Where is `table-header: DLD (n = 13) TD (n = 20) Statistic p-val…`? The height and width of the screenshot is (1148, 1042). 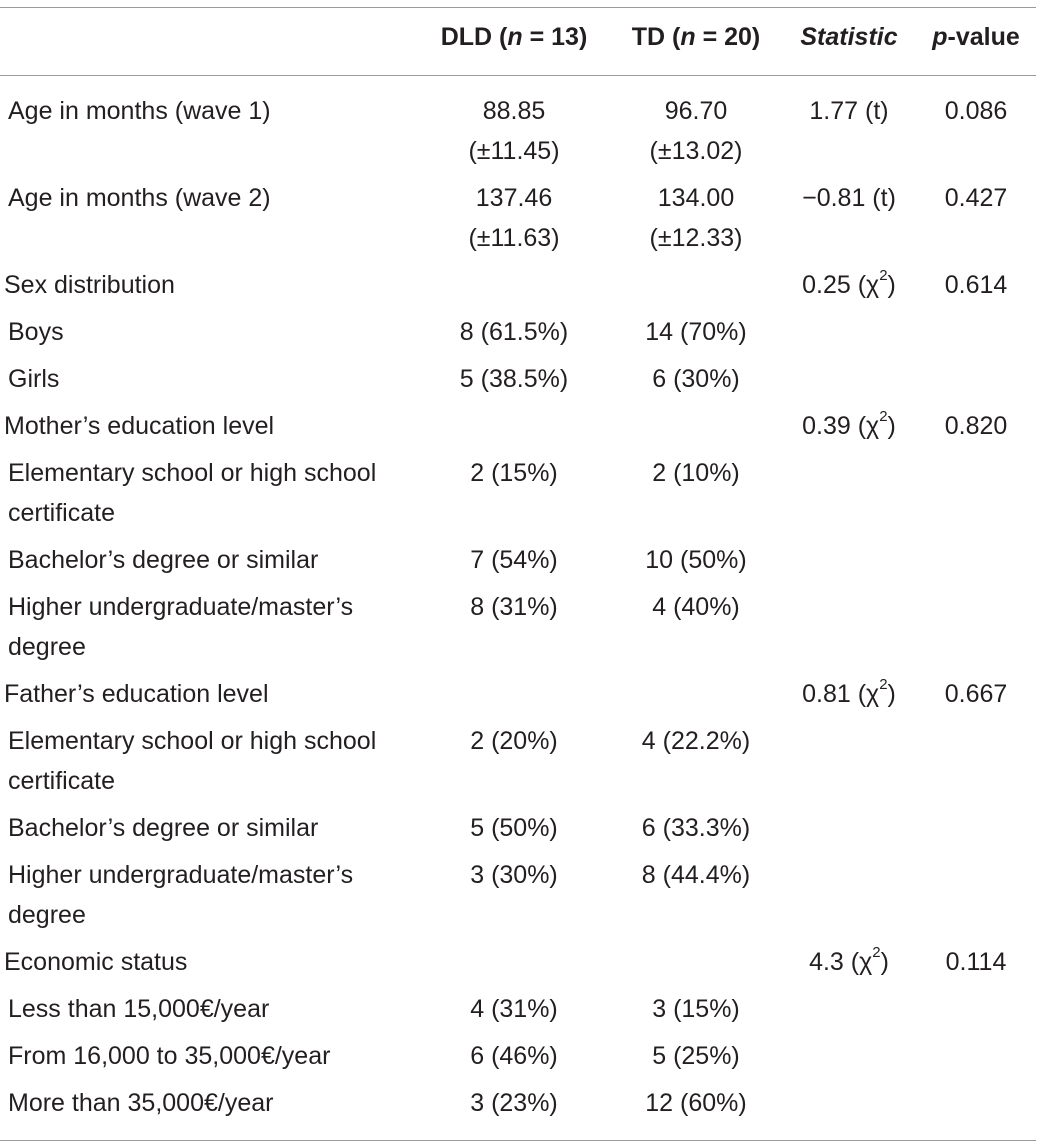
table-header: DLD (n = 13) TD (n = 20) Statistic p-val… is located at coordinates (518, 37).